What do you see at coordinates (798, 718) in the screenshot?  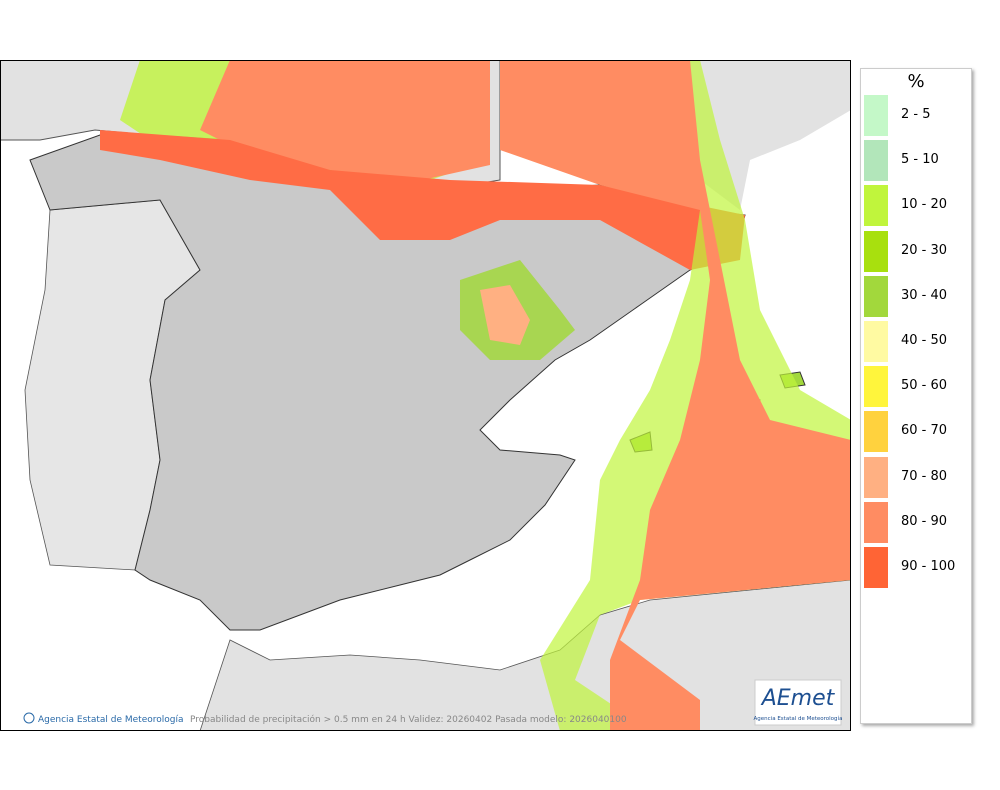 I see `logo-subtitle: Agencia Estatal de Meteorología` at bounding box center [798, 718].